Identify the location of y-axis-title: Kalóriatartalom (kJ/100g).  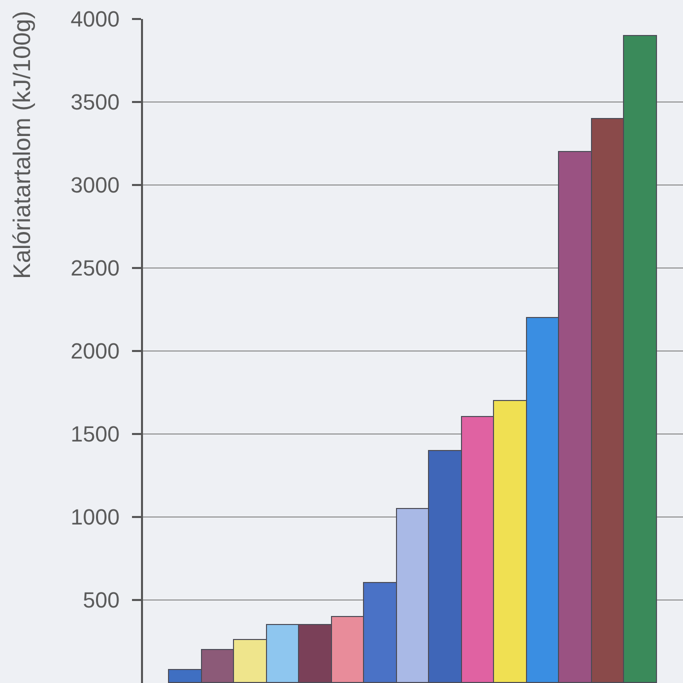
(22, 144).